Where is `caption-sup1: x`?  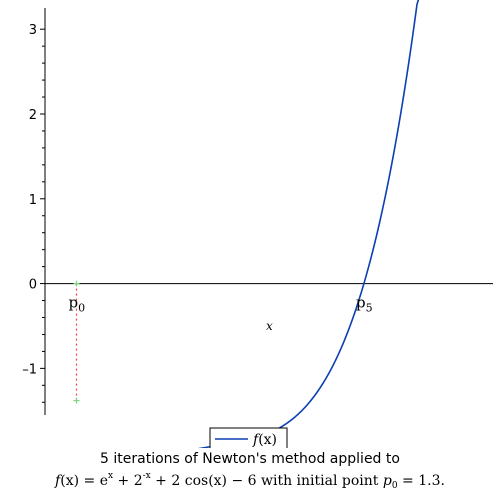
caption-sup1: x is located at coordinates (110, 476).